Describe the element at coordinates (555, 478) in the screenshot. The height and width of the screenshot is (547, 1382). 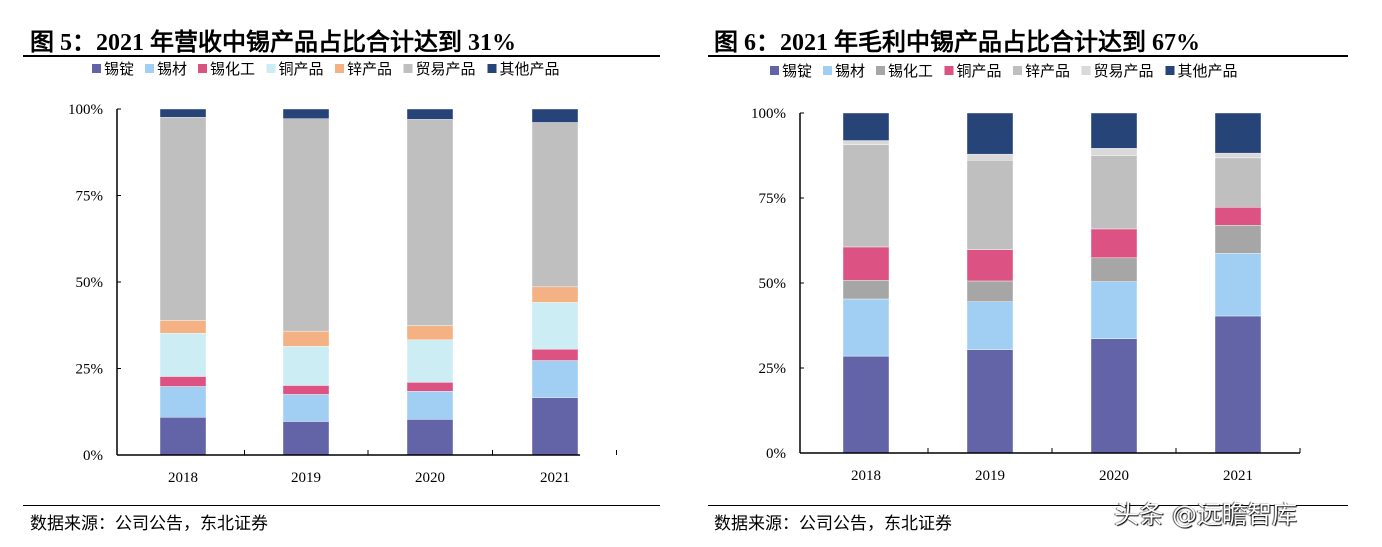
I see `x-tick-label: 2021` at that location.